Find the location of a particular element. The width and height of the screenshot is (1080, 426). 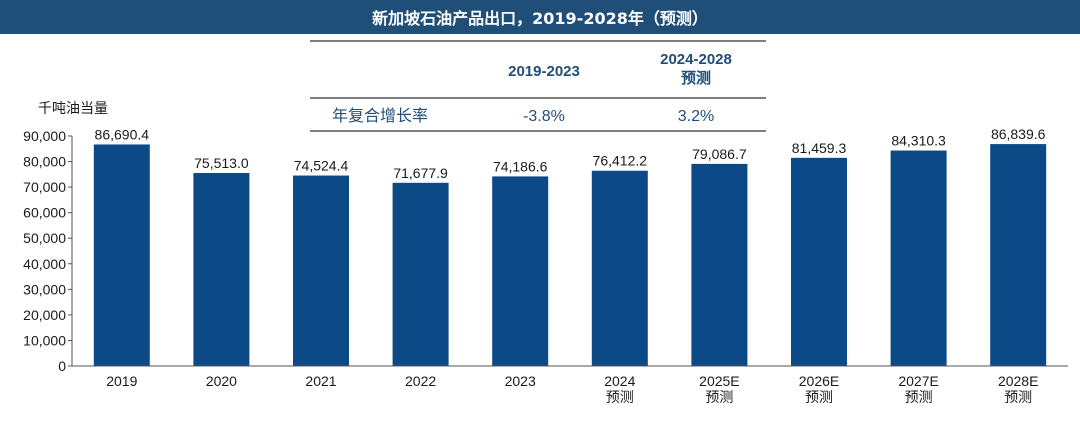

x-tick-label: 2027E 预测 is located at coordinates (918, 389).